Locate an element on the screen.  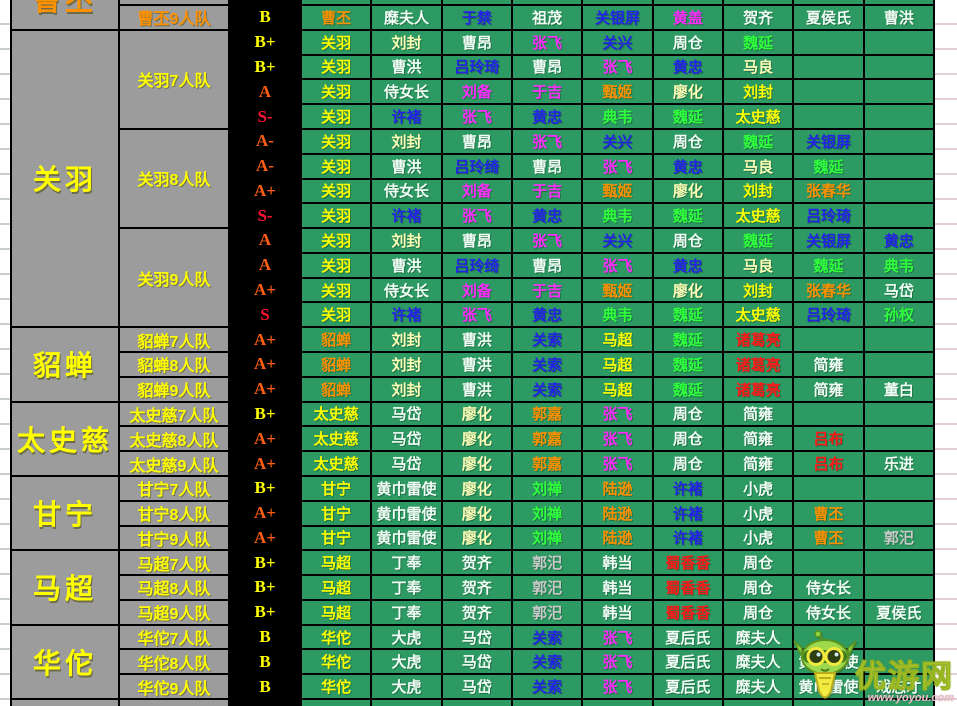
grade-cell: A is located at coordinates (265, 240).